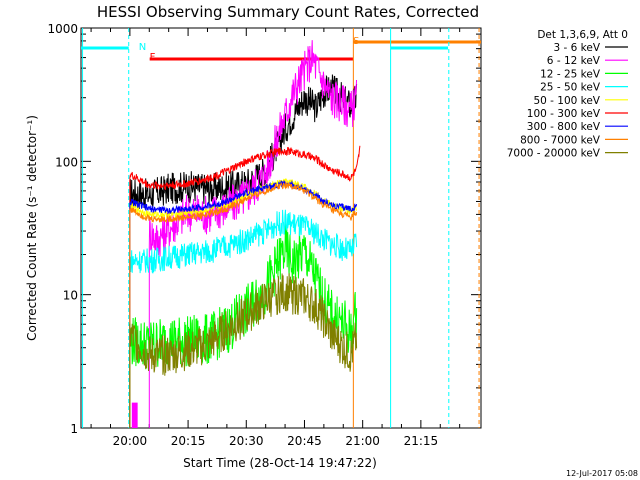  What do you see at coordinates (134, 415) in the screenshot?
I see `magenta-spike-block` at bounding box center [134, 415].